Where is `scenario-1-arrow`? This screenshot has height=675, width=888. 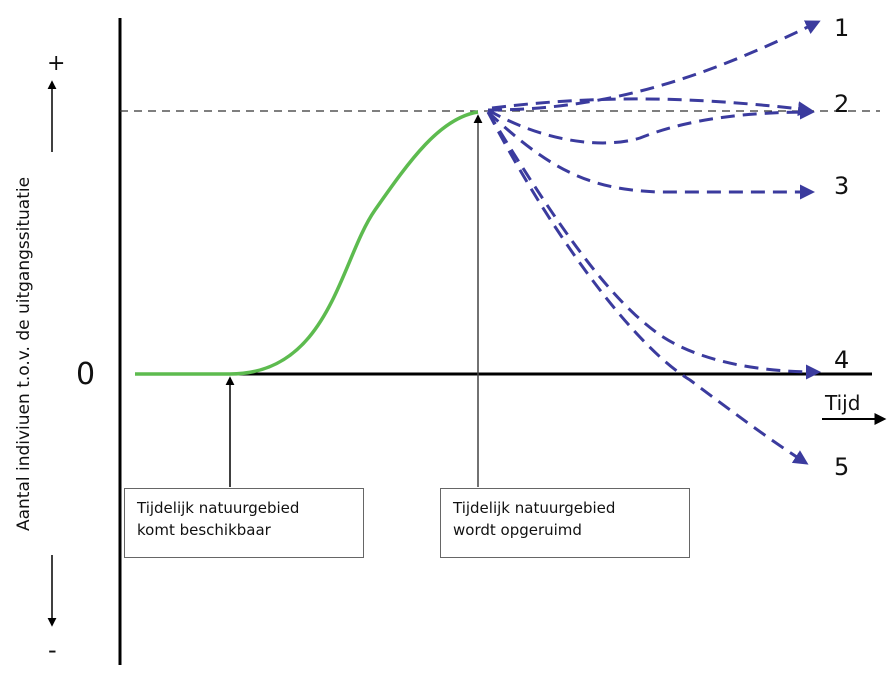
scenario-1-arrow is located at coordinates (654, 66).